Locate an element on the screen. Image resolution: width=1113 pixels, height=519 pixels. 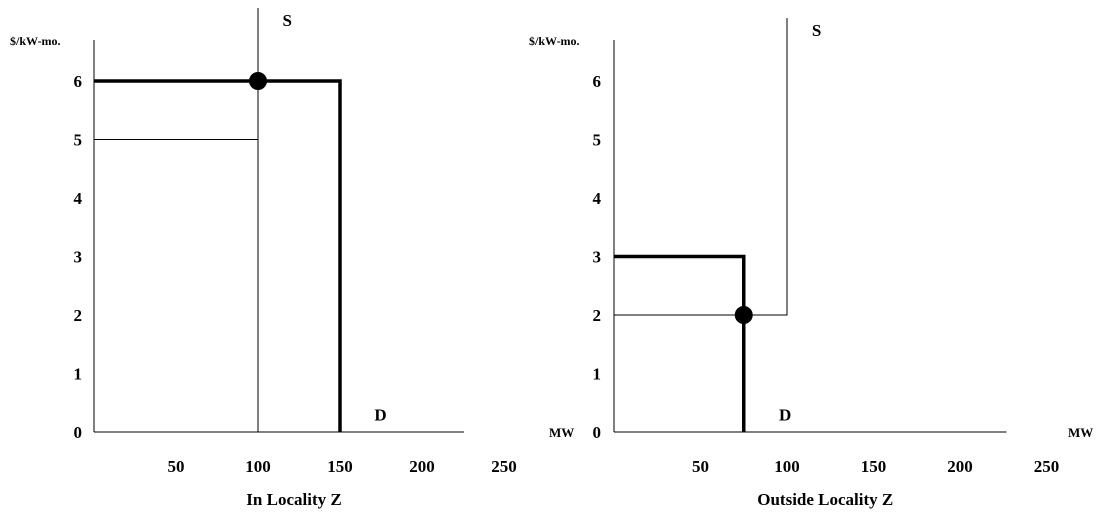
chart-2-equilibrium-point is located at coordinates (743, 315).